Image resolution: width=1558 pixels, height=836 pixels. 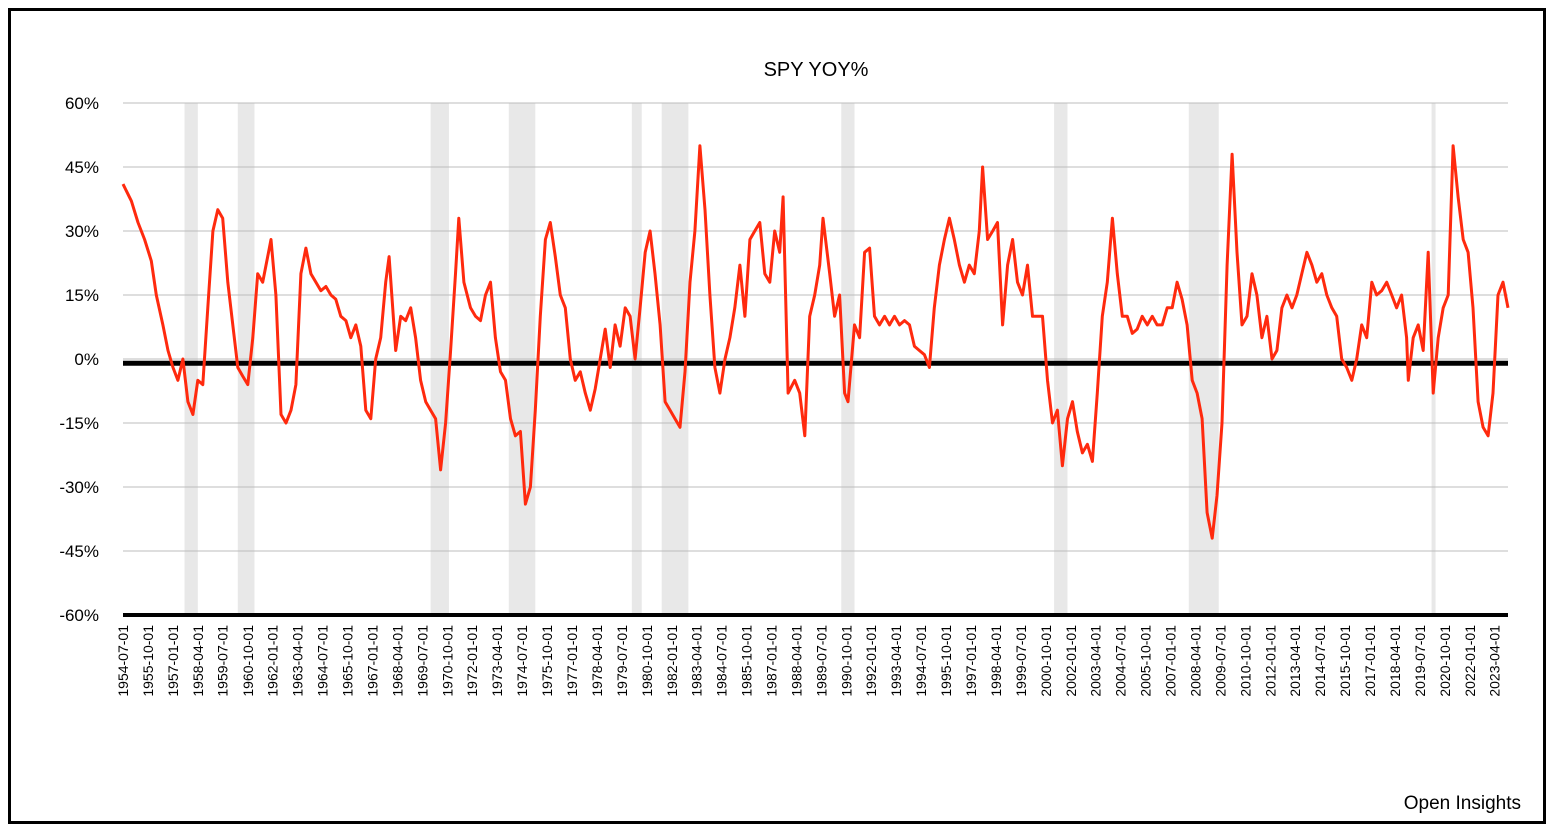 I want to click on x-tick-label: 1978-04-01, so click(x=597, y=661).